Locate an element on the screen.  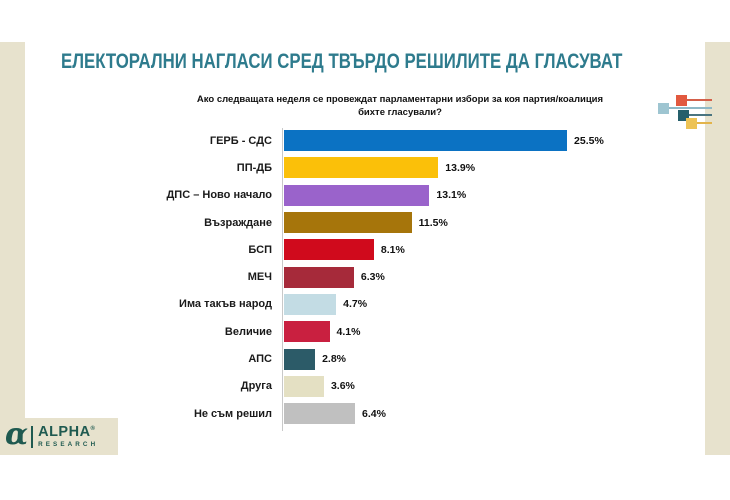
chart-row: АПС 2.8% is located at coordinates (340, 358).